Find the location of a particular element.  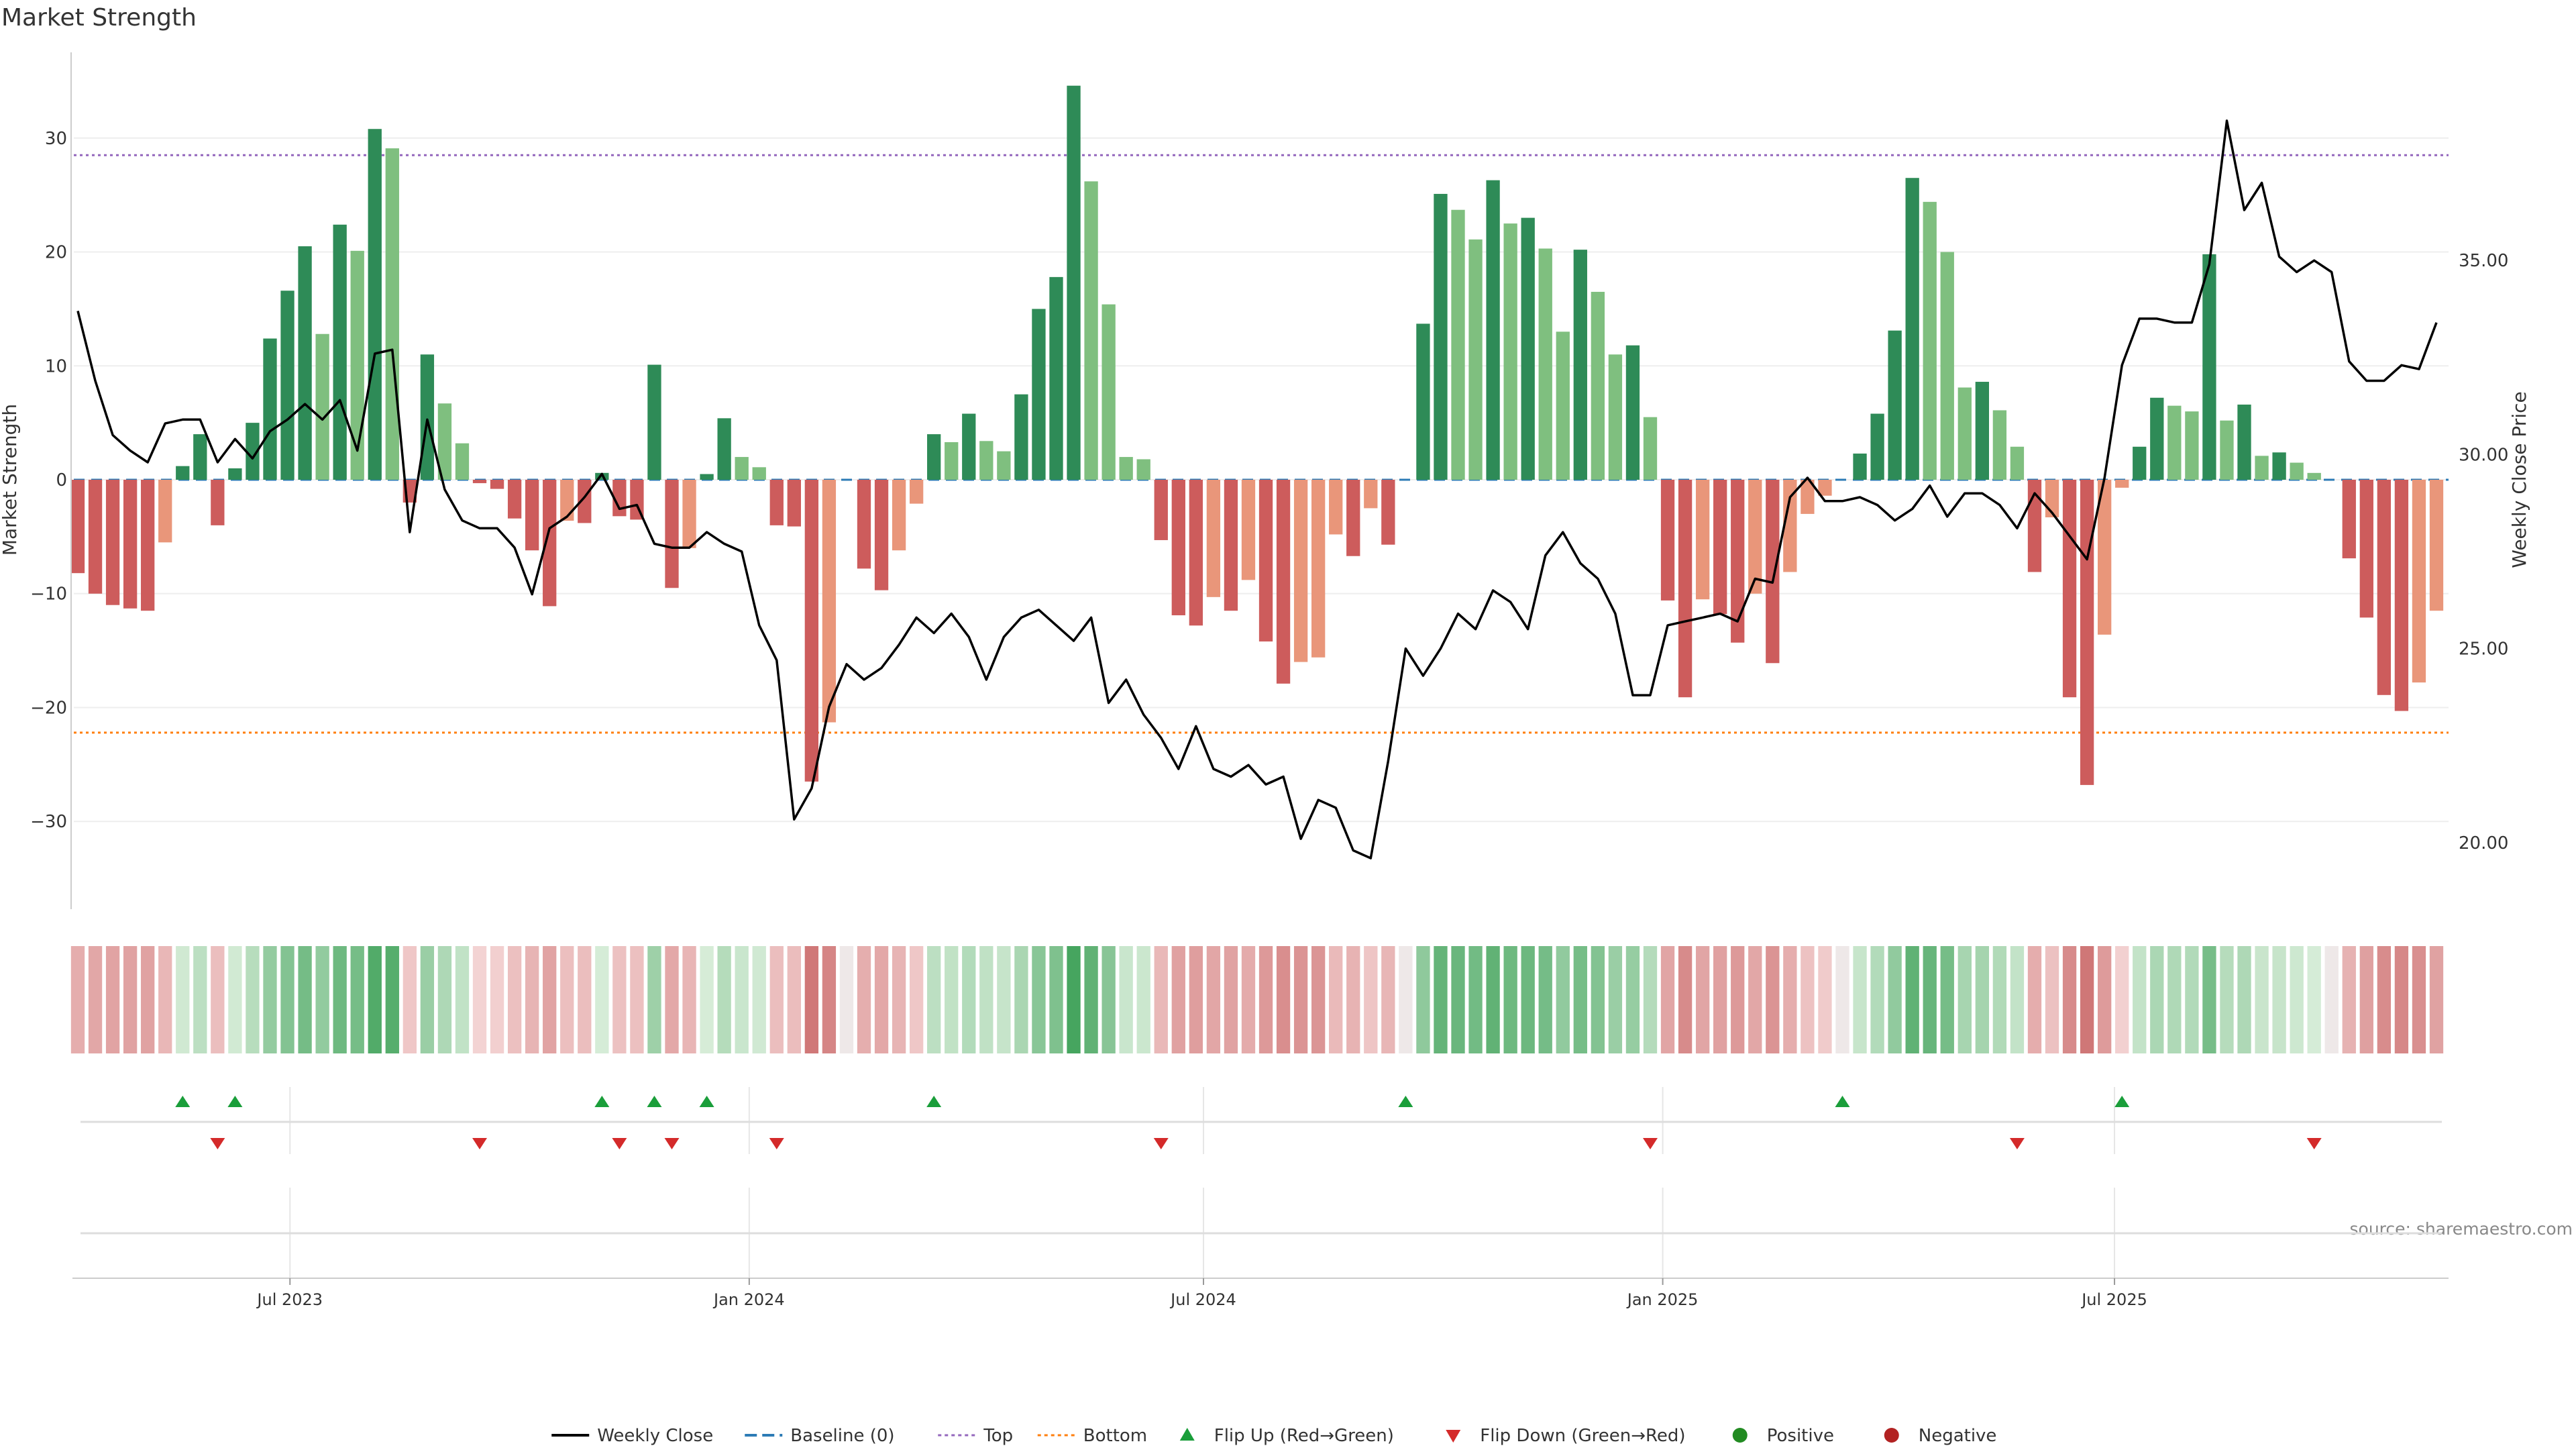

legend-item: Top is located at coordinates (975, 1436).